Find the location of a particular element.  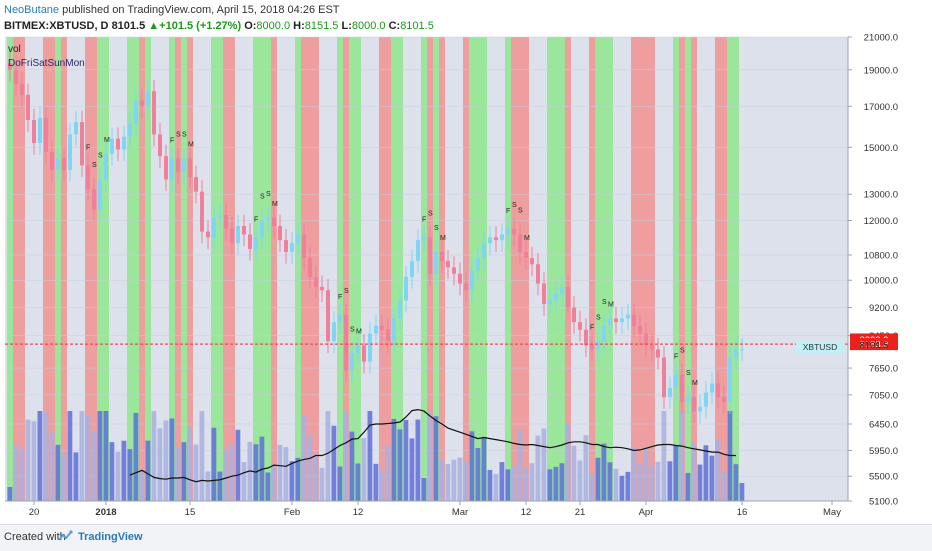

author-link: NeoButane is located at coordinates (32, 10).